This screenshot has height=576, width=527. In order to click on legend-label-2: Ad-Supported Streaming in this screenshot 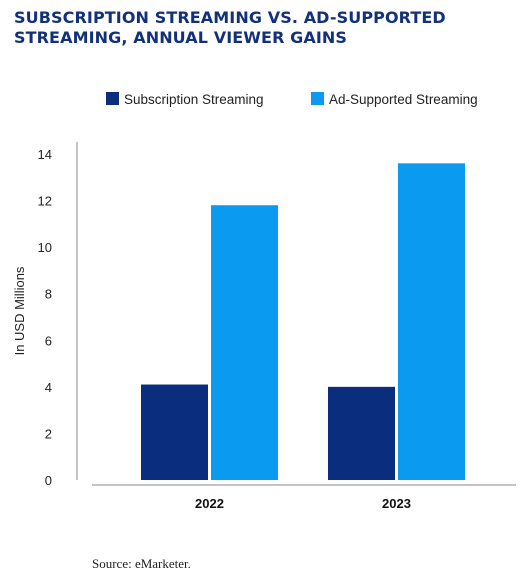, I will do `click(403, 99)`.